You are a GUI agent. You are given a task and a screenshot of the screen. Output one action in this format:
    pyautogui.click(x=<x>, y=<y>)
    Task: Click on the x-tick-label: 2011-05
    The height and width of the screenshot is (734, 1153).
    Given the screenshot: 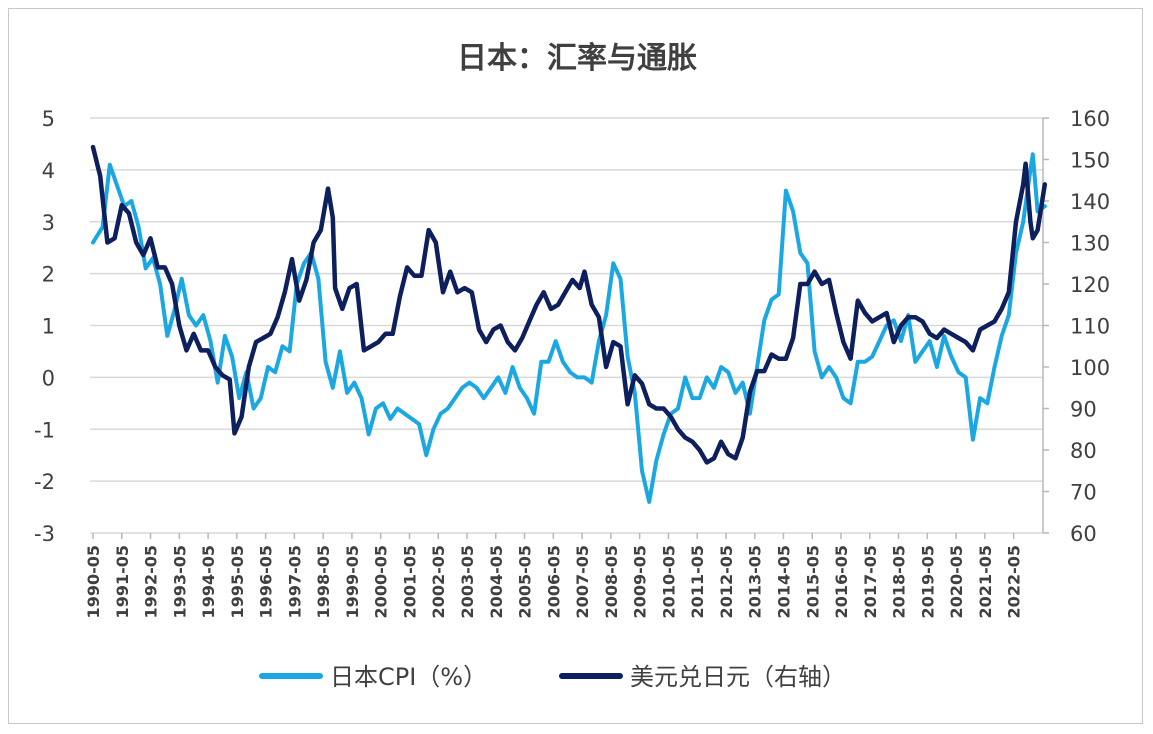 What is the action you would take?
    pyautogui.click(x=697, y=581)
    